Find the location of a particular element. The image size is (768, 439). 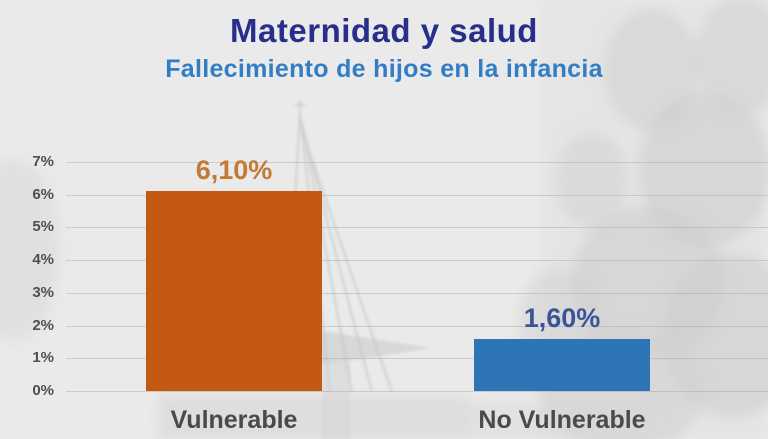

category-label-no-vulnerable: No Vulnerable is located at coordinates (562, 420).